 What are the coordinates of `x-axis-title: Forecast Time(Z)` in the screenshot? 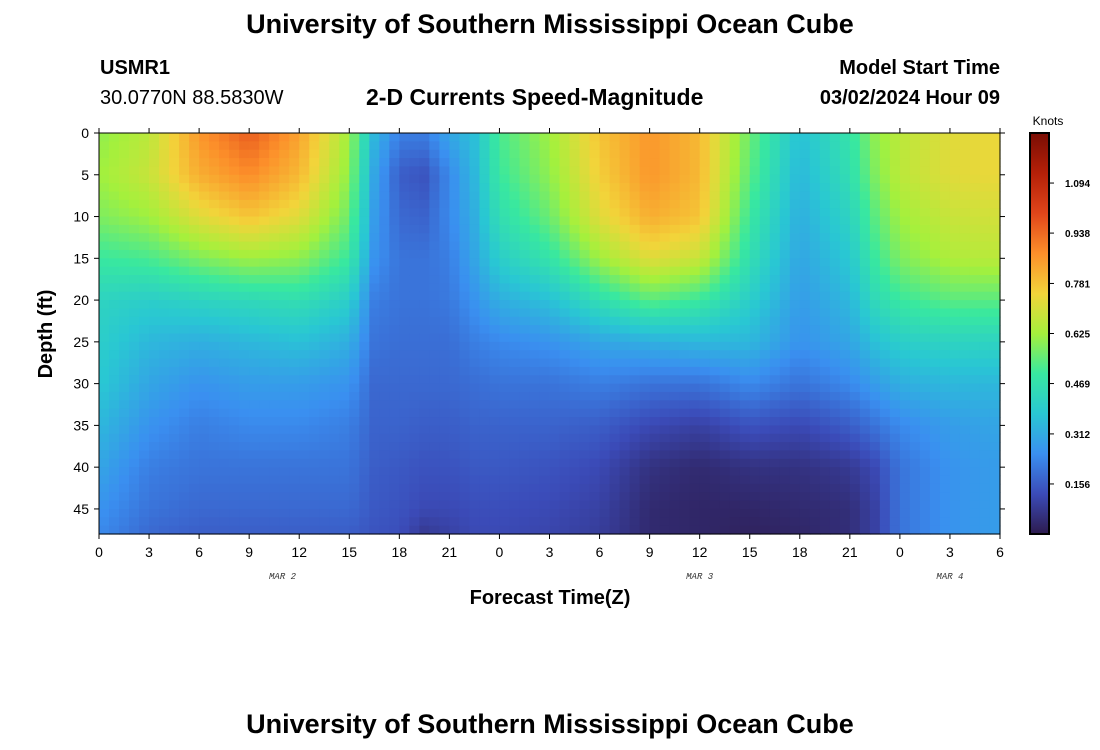 It's located at (550, 598).